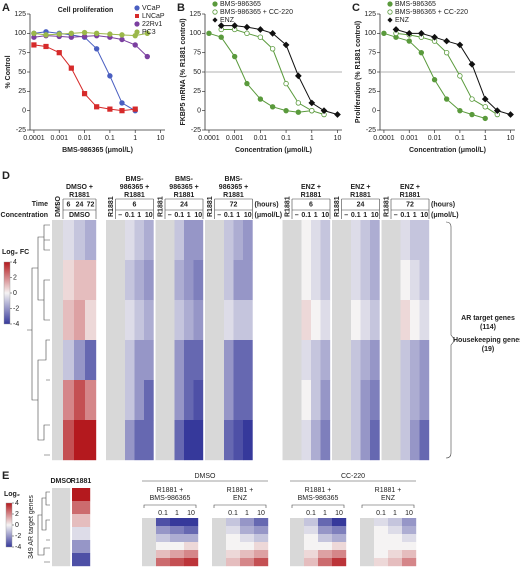  What do you see at coordinates (31, 527) in the screenshot?
I see `y-axis-title: 349 AR target genes` at bounding box center [31, 527].